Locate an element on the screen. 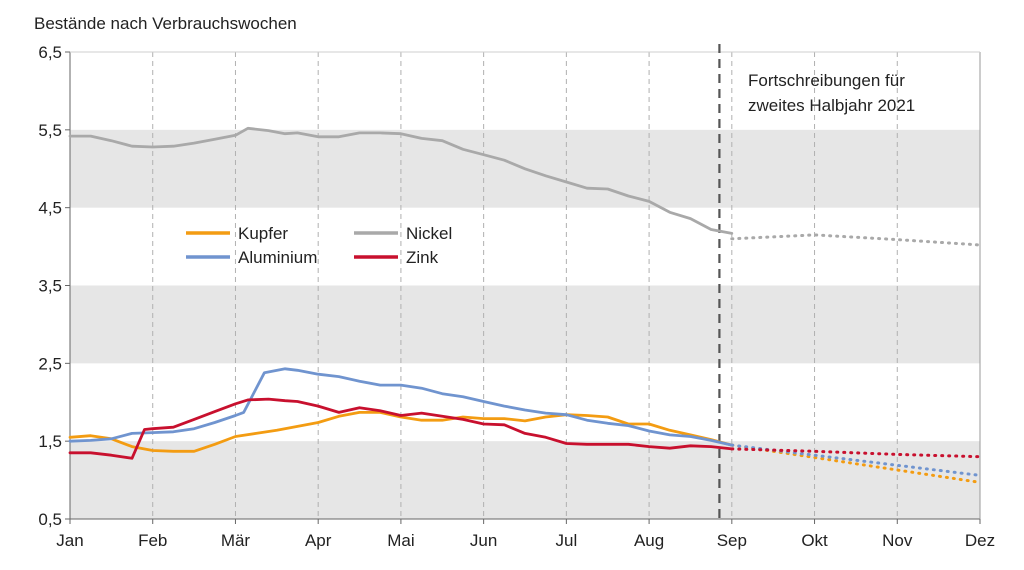  y-tick-label: 0,5 is located at coordinates (50, 519).